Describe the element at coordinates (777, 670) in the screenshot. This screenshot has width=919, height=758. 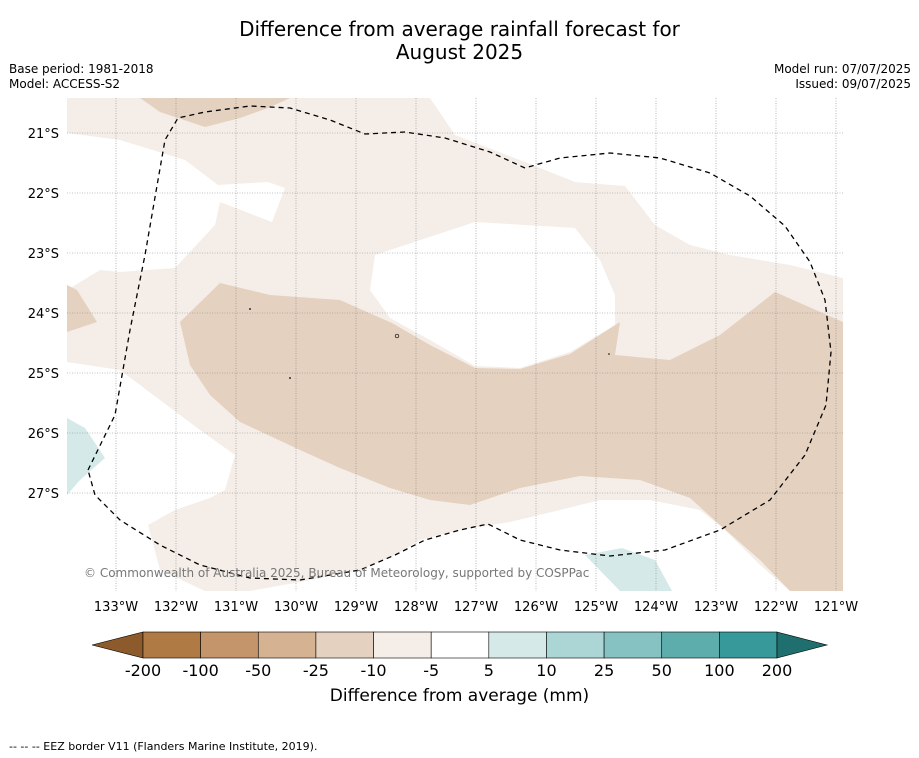
I see `colorbar-tick-label: 200` at that location.